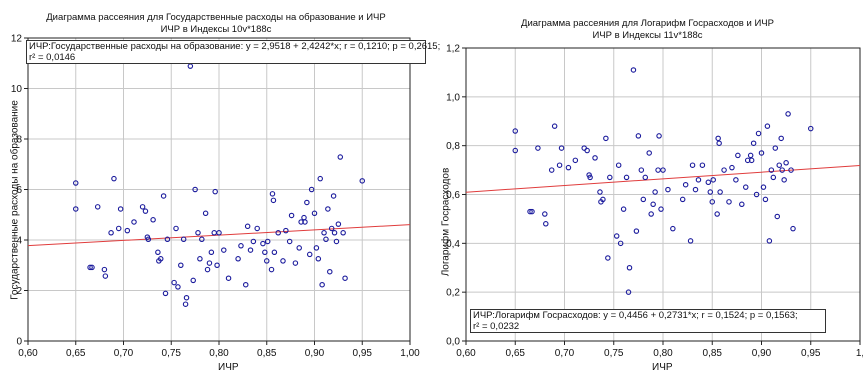 This screenshot has width=863, height=374. Describe the element at coordinates (859, 353) in the screenshot. I see `x-tick-label: 1,` at that location.